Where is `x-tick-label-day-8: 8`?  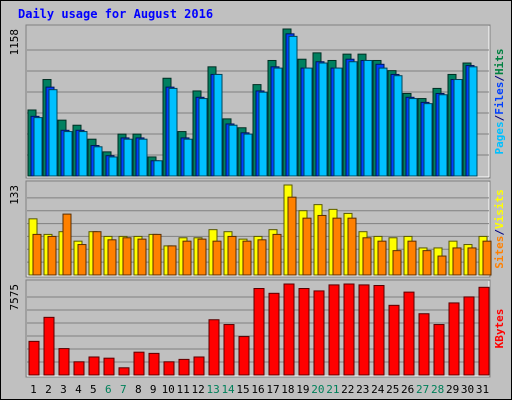 x-tick-label-day-8: 8 is located at coordinates (138, 389).